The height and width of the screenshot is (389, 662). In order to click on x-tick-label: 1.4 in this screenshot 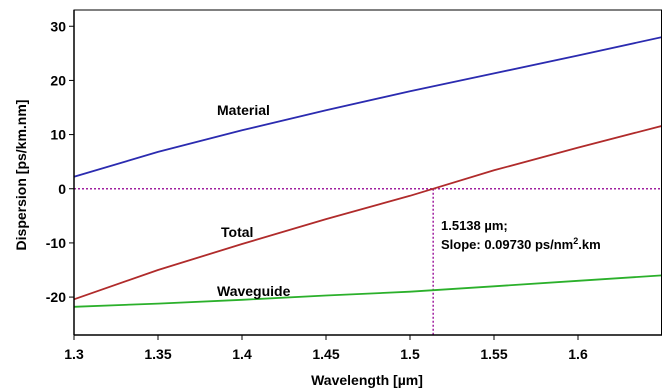, I will do `click(242, 354)`.